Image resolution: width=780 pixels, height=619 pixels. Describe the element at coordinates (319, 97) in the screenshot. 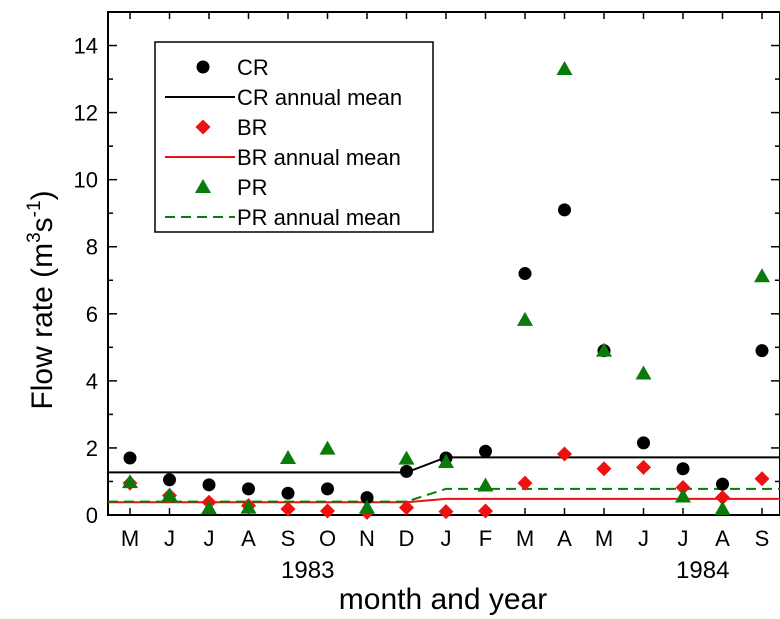

I see `legend-label: CR annual mean` at that location.